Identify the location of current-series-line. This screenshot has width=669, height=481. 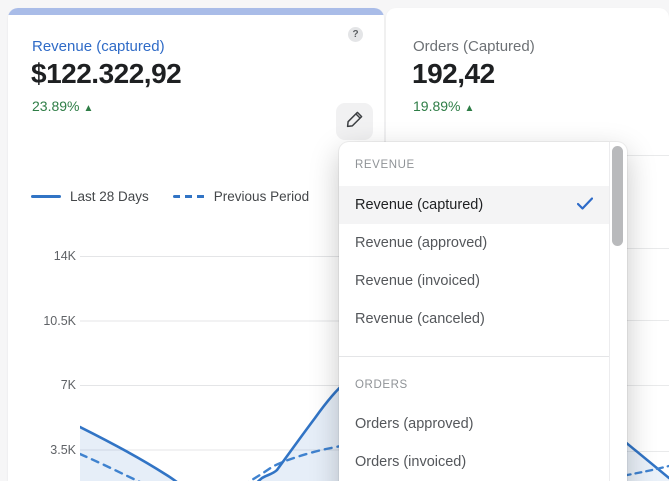
(214, 430).